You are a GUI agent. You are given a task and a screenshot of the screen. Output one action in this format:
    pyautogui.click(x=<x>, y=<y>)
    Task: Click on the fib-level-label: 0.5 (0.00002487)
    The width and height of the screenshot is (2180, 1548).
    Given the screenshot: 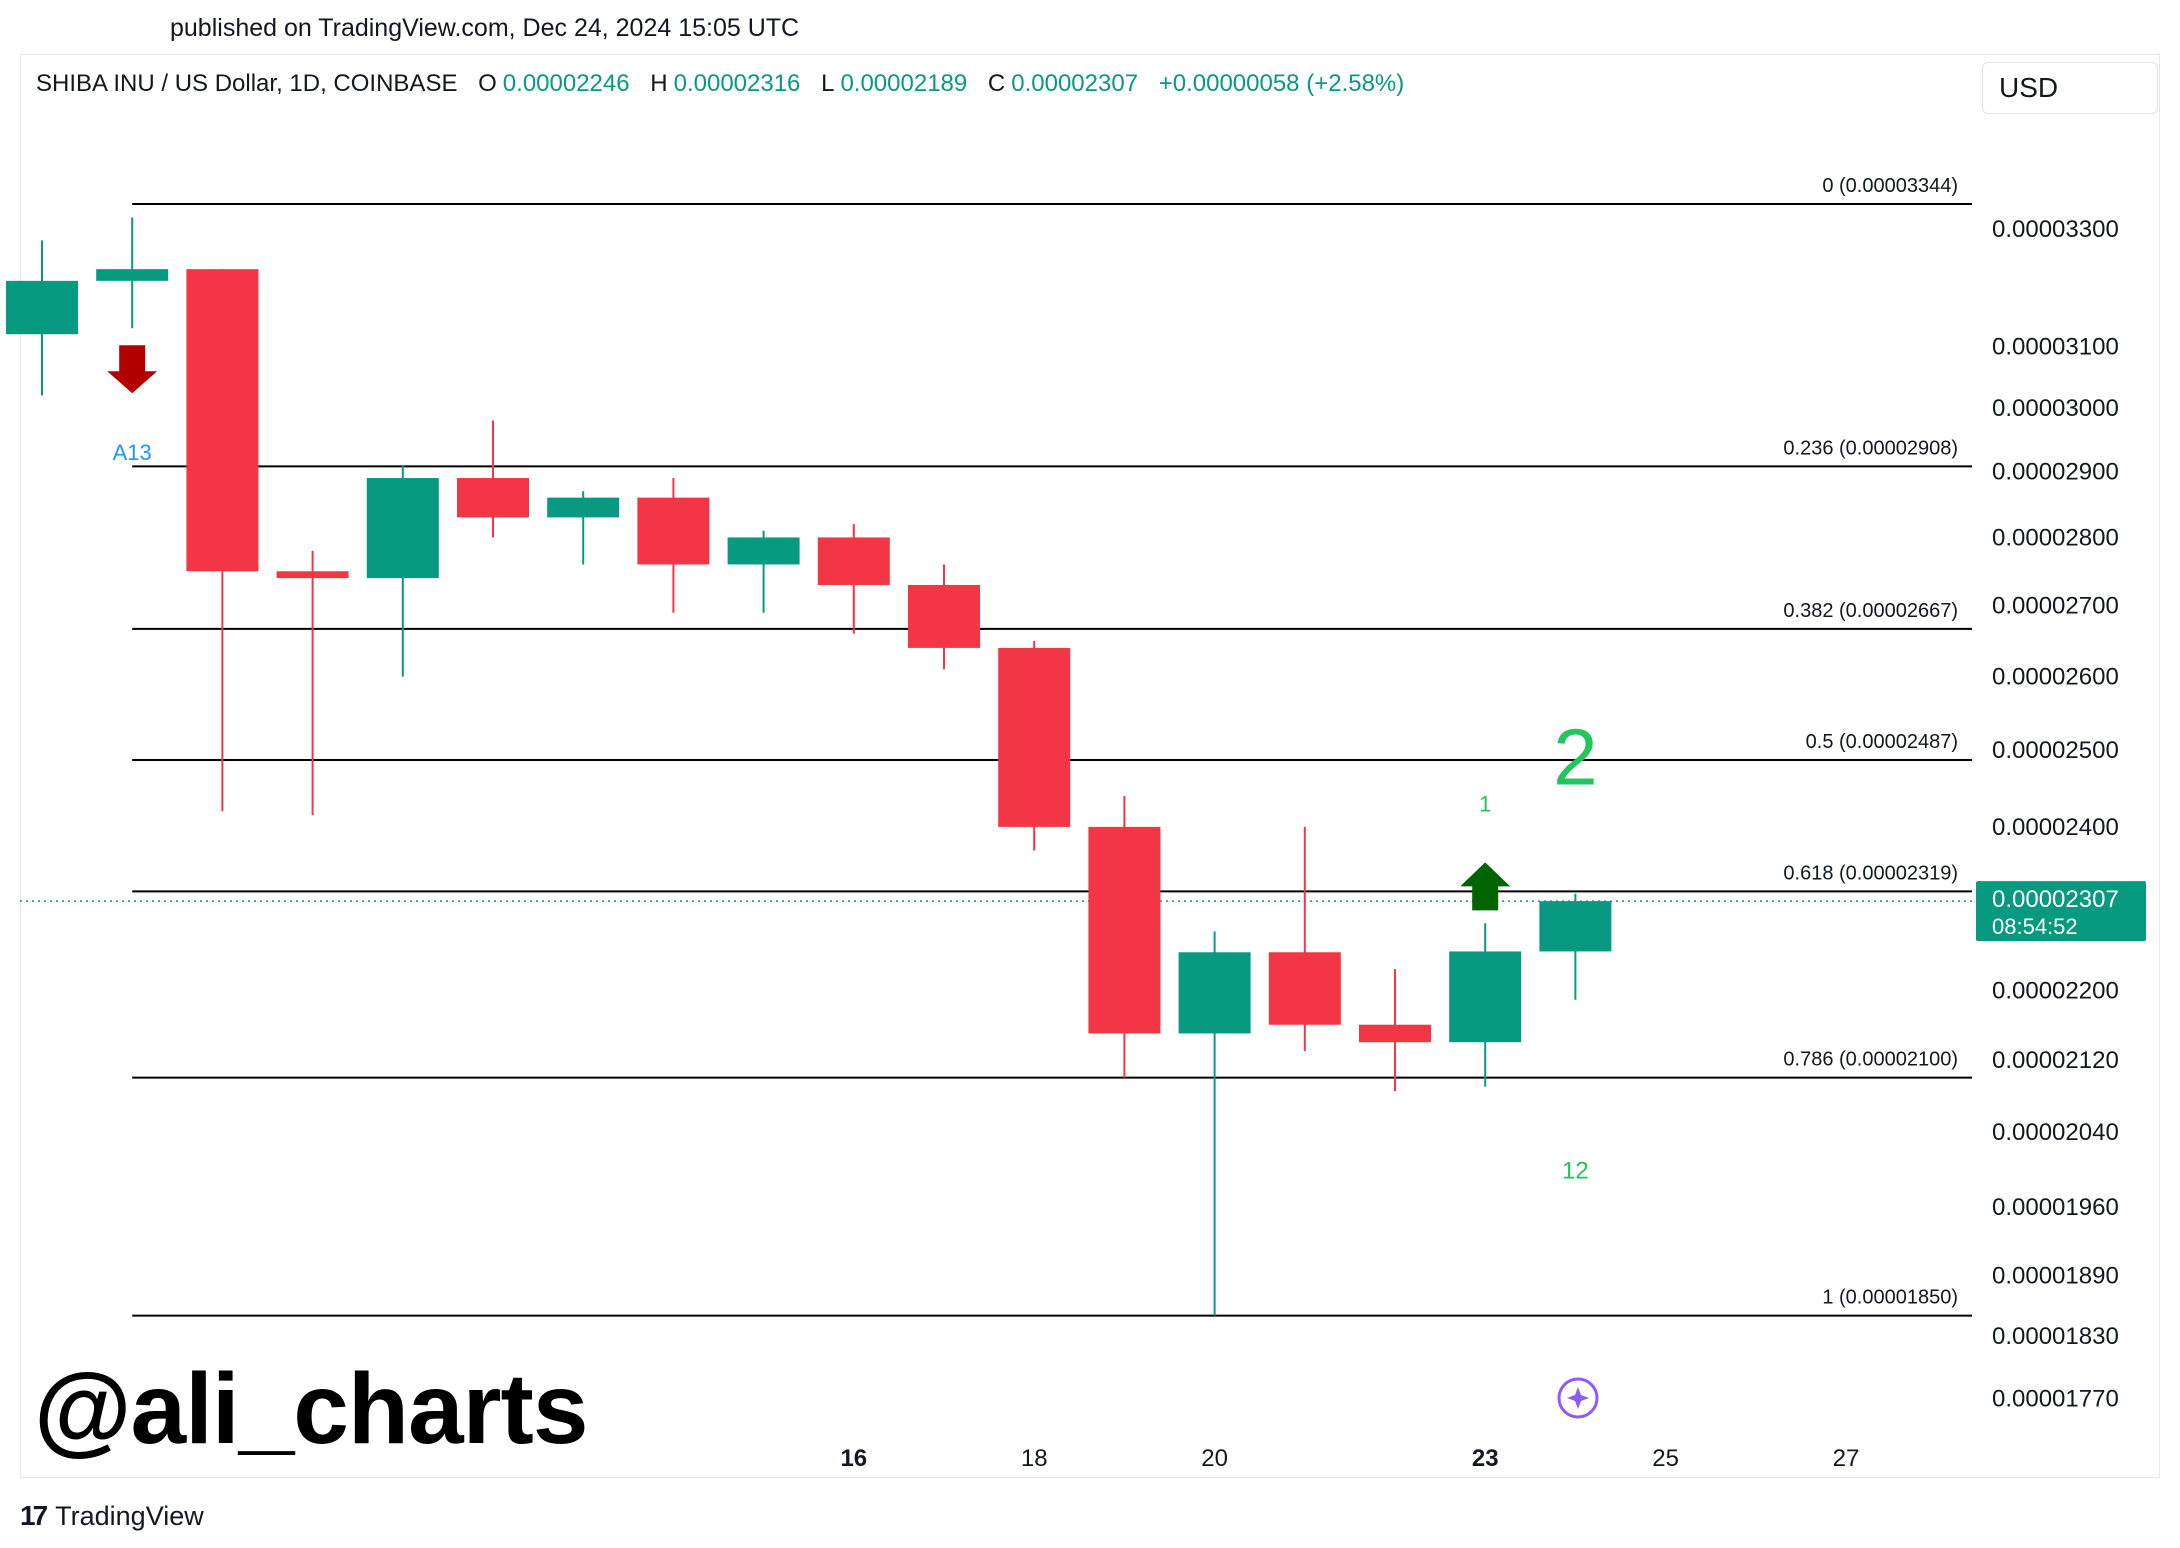 What is the action you would take?
    pyautogui.click(x=1882, y=742)
    